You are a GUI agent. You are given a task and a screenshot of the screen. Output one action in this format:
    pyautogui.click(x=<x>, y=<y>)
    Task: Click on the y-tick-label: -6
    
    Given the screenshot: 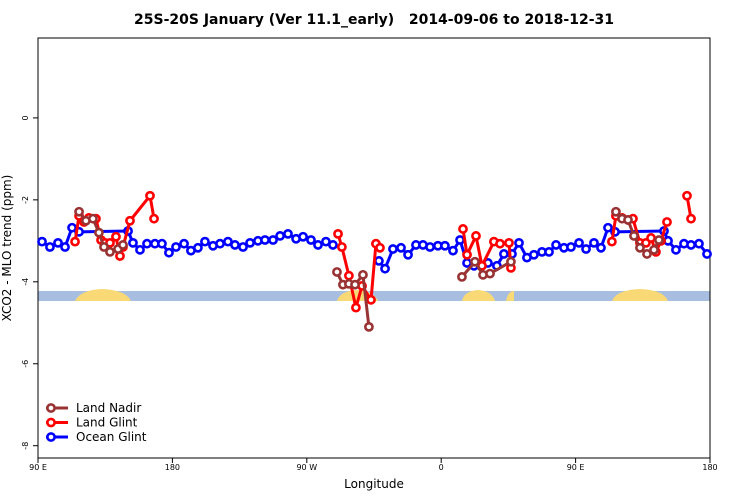 What is the action you would take?
    pyautogui.click(x=25, y=364)
    